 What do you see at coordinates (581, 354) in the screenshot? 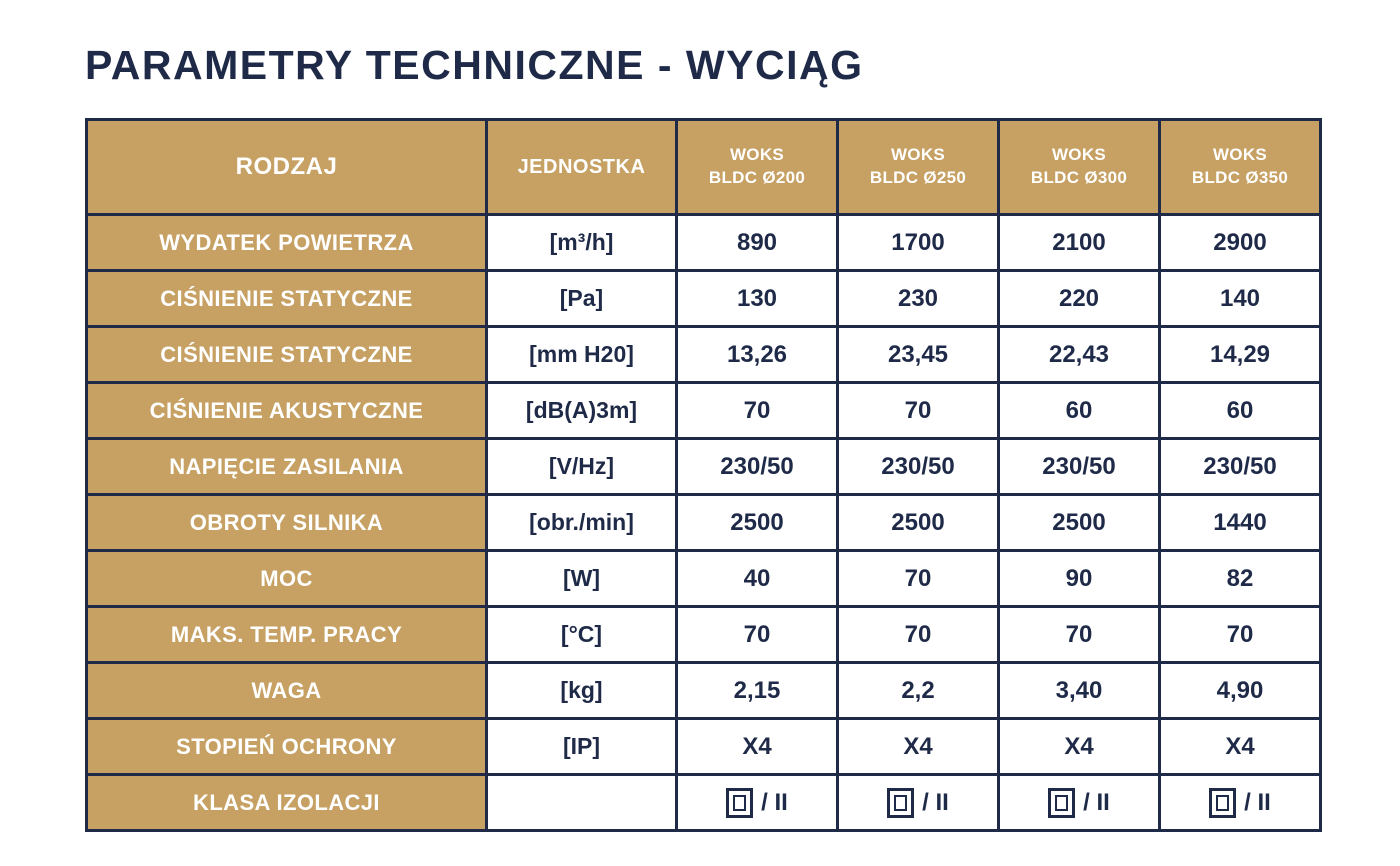
I see `row-unit: [mm H20]` at bounding box center [581, 354].